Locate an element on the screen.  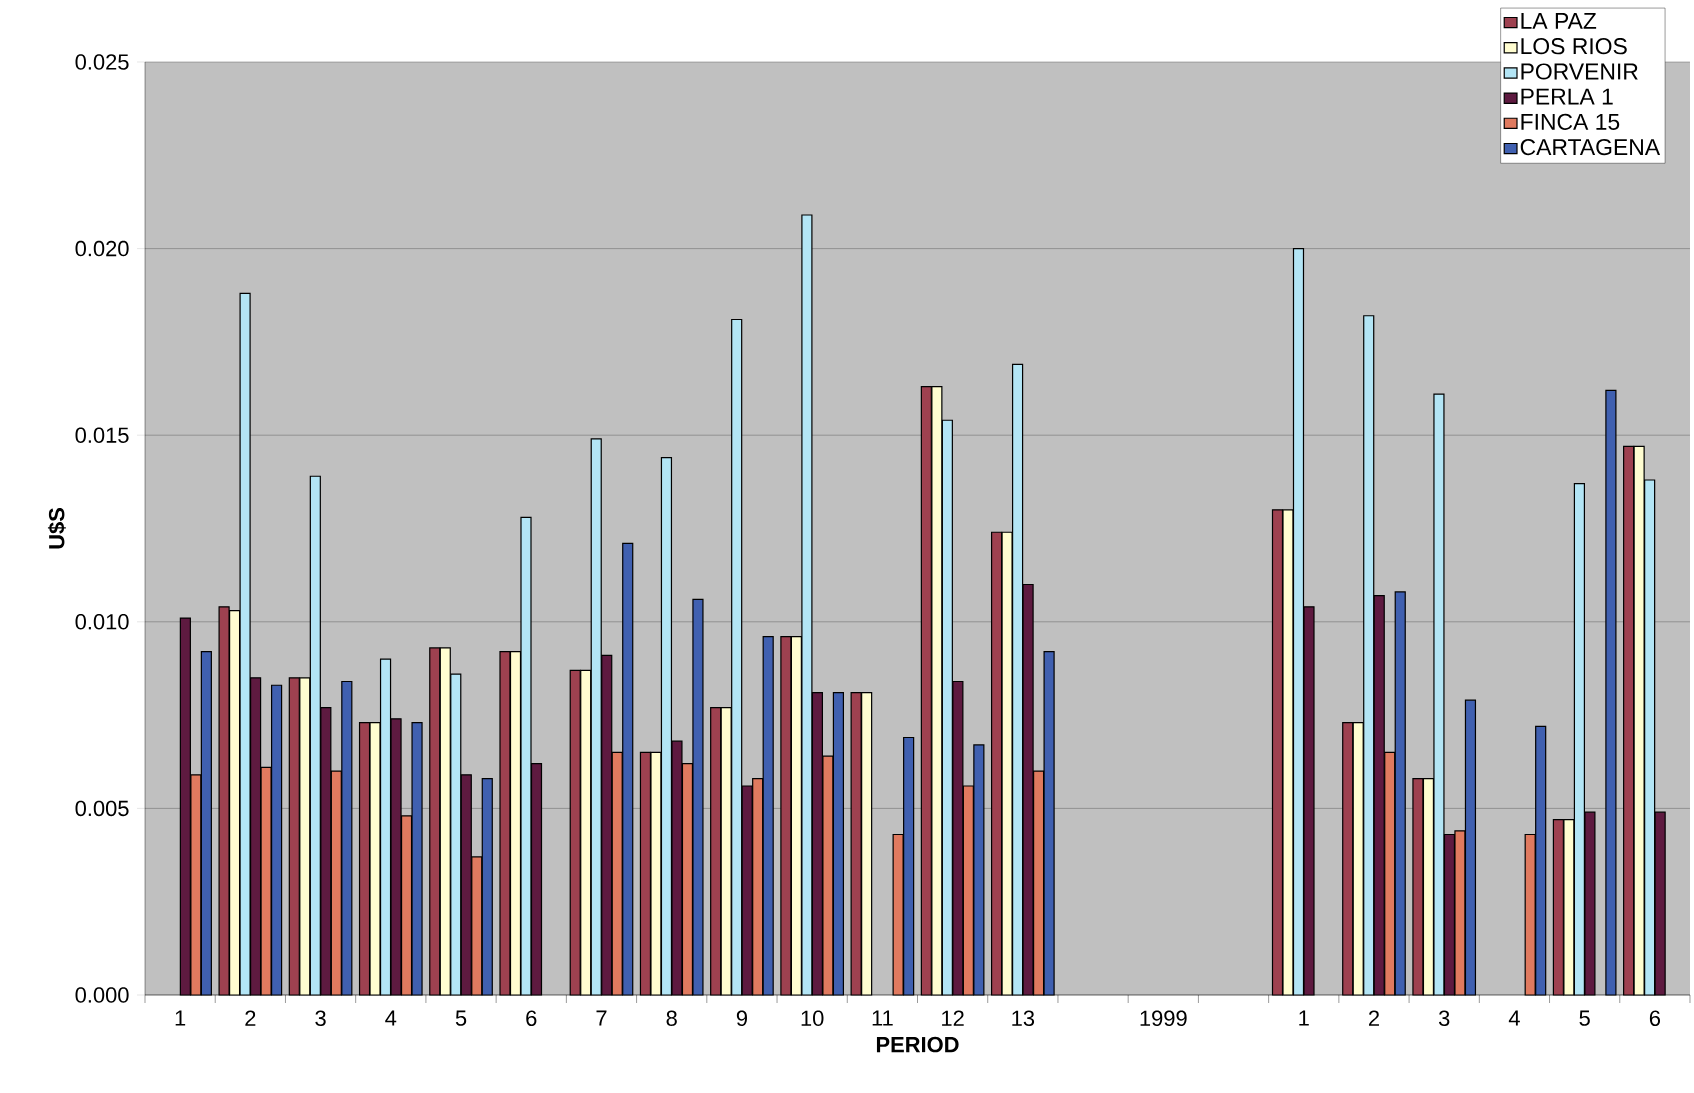
y-tick-label: 0.020 is located at coordinates (102, 248).